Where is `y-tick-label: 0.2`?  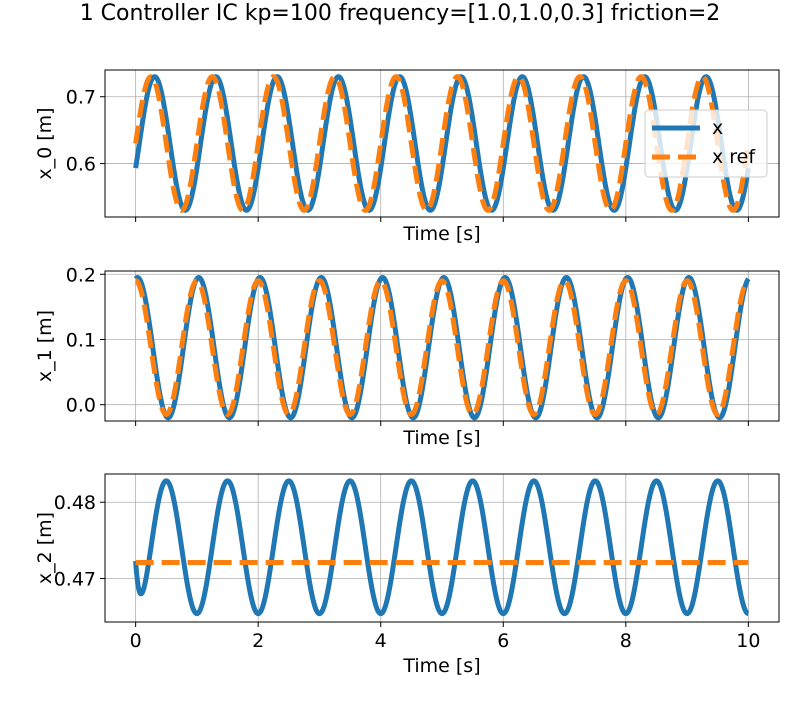
y-tick-label: 0.2 is located at coordinates (81, 275).